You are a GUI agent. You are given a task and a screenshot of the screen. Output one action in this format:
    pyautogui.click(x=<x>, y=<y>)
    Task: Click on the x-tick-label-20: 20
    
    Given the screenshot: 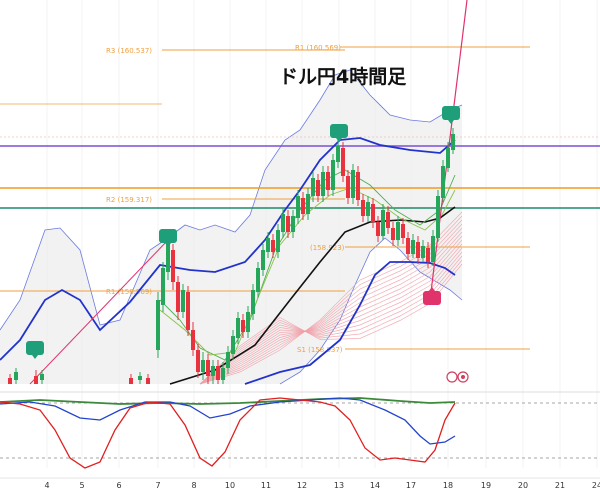 What is the action you would take?
    pyautogui.click(x=523, y=485)
    